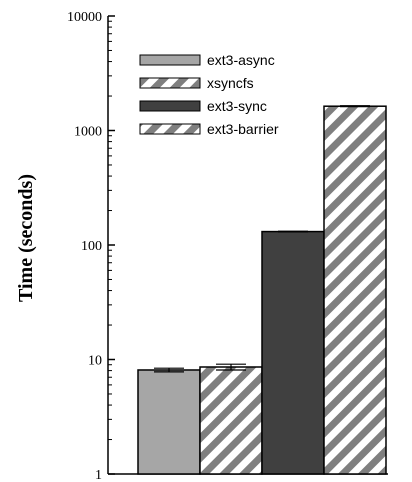 This screenshot has width=412, height=482. Describe the element at coordinates (230, 83) in the screenshot. I see `legend-label-xsyncfs: xsyncfs` at that location.